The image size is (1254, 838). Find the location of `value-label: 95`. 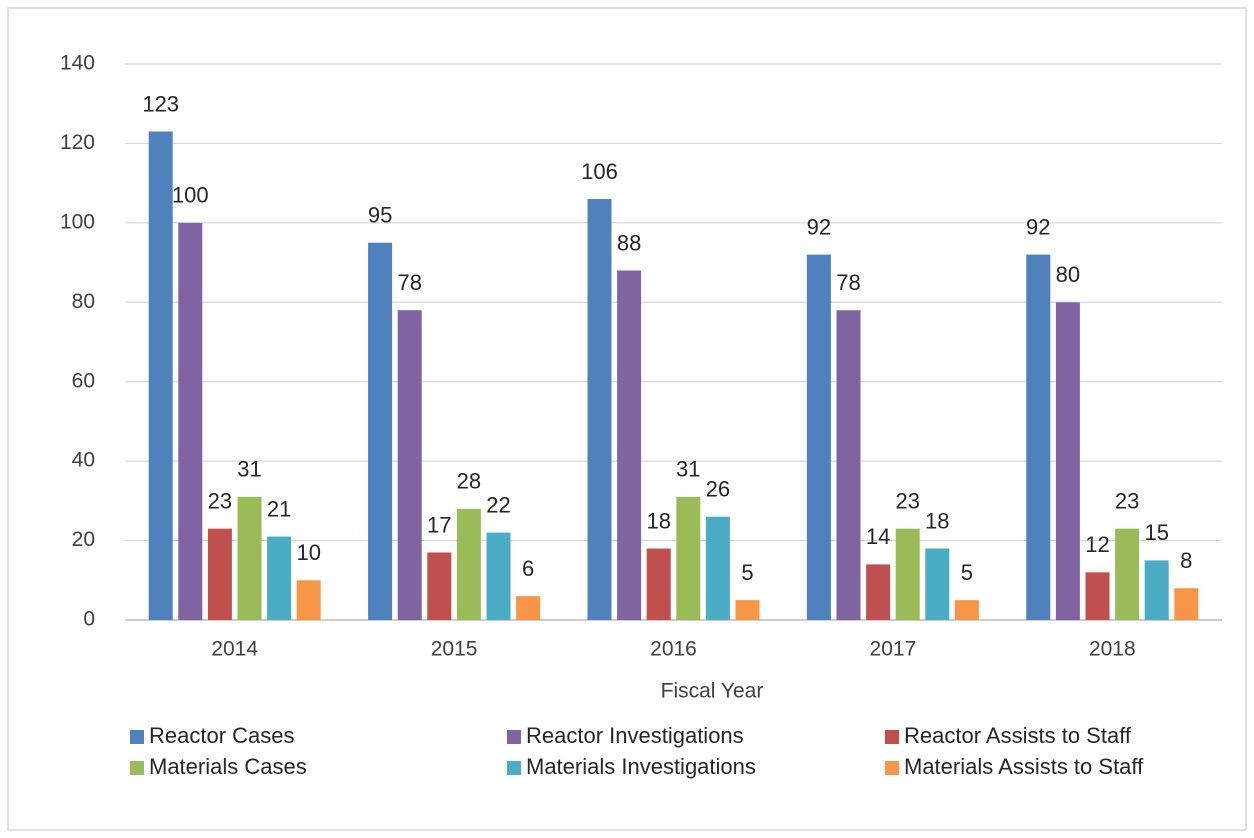

value-label: 95 is located at coordinates (380, 215).